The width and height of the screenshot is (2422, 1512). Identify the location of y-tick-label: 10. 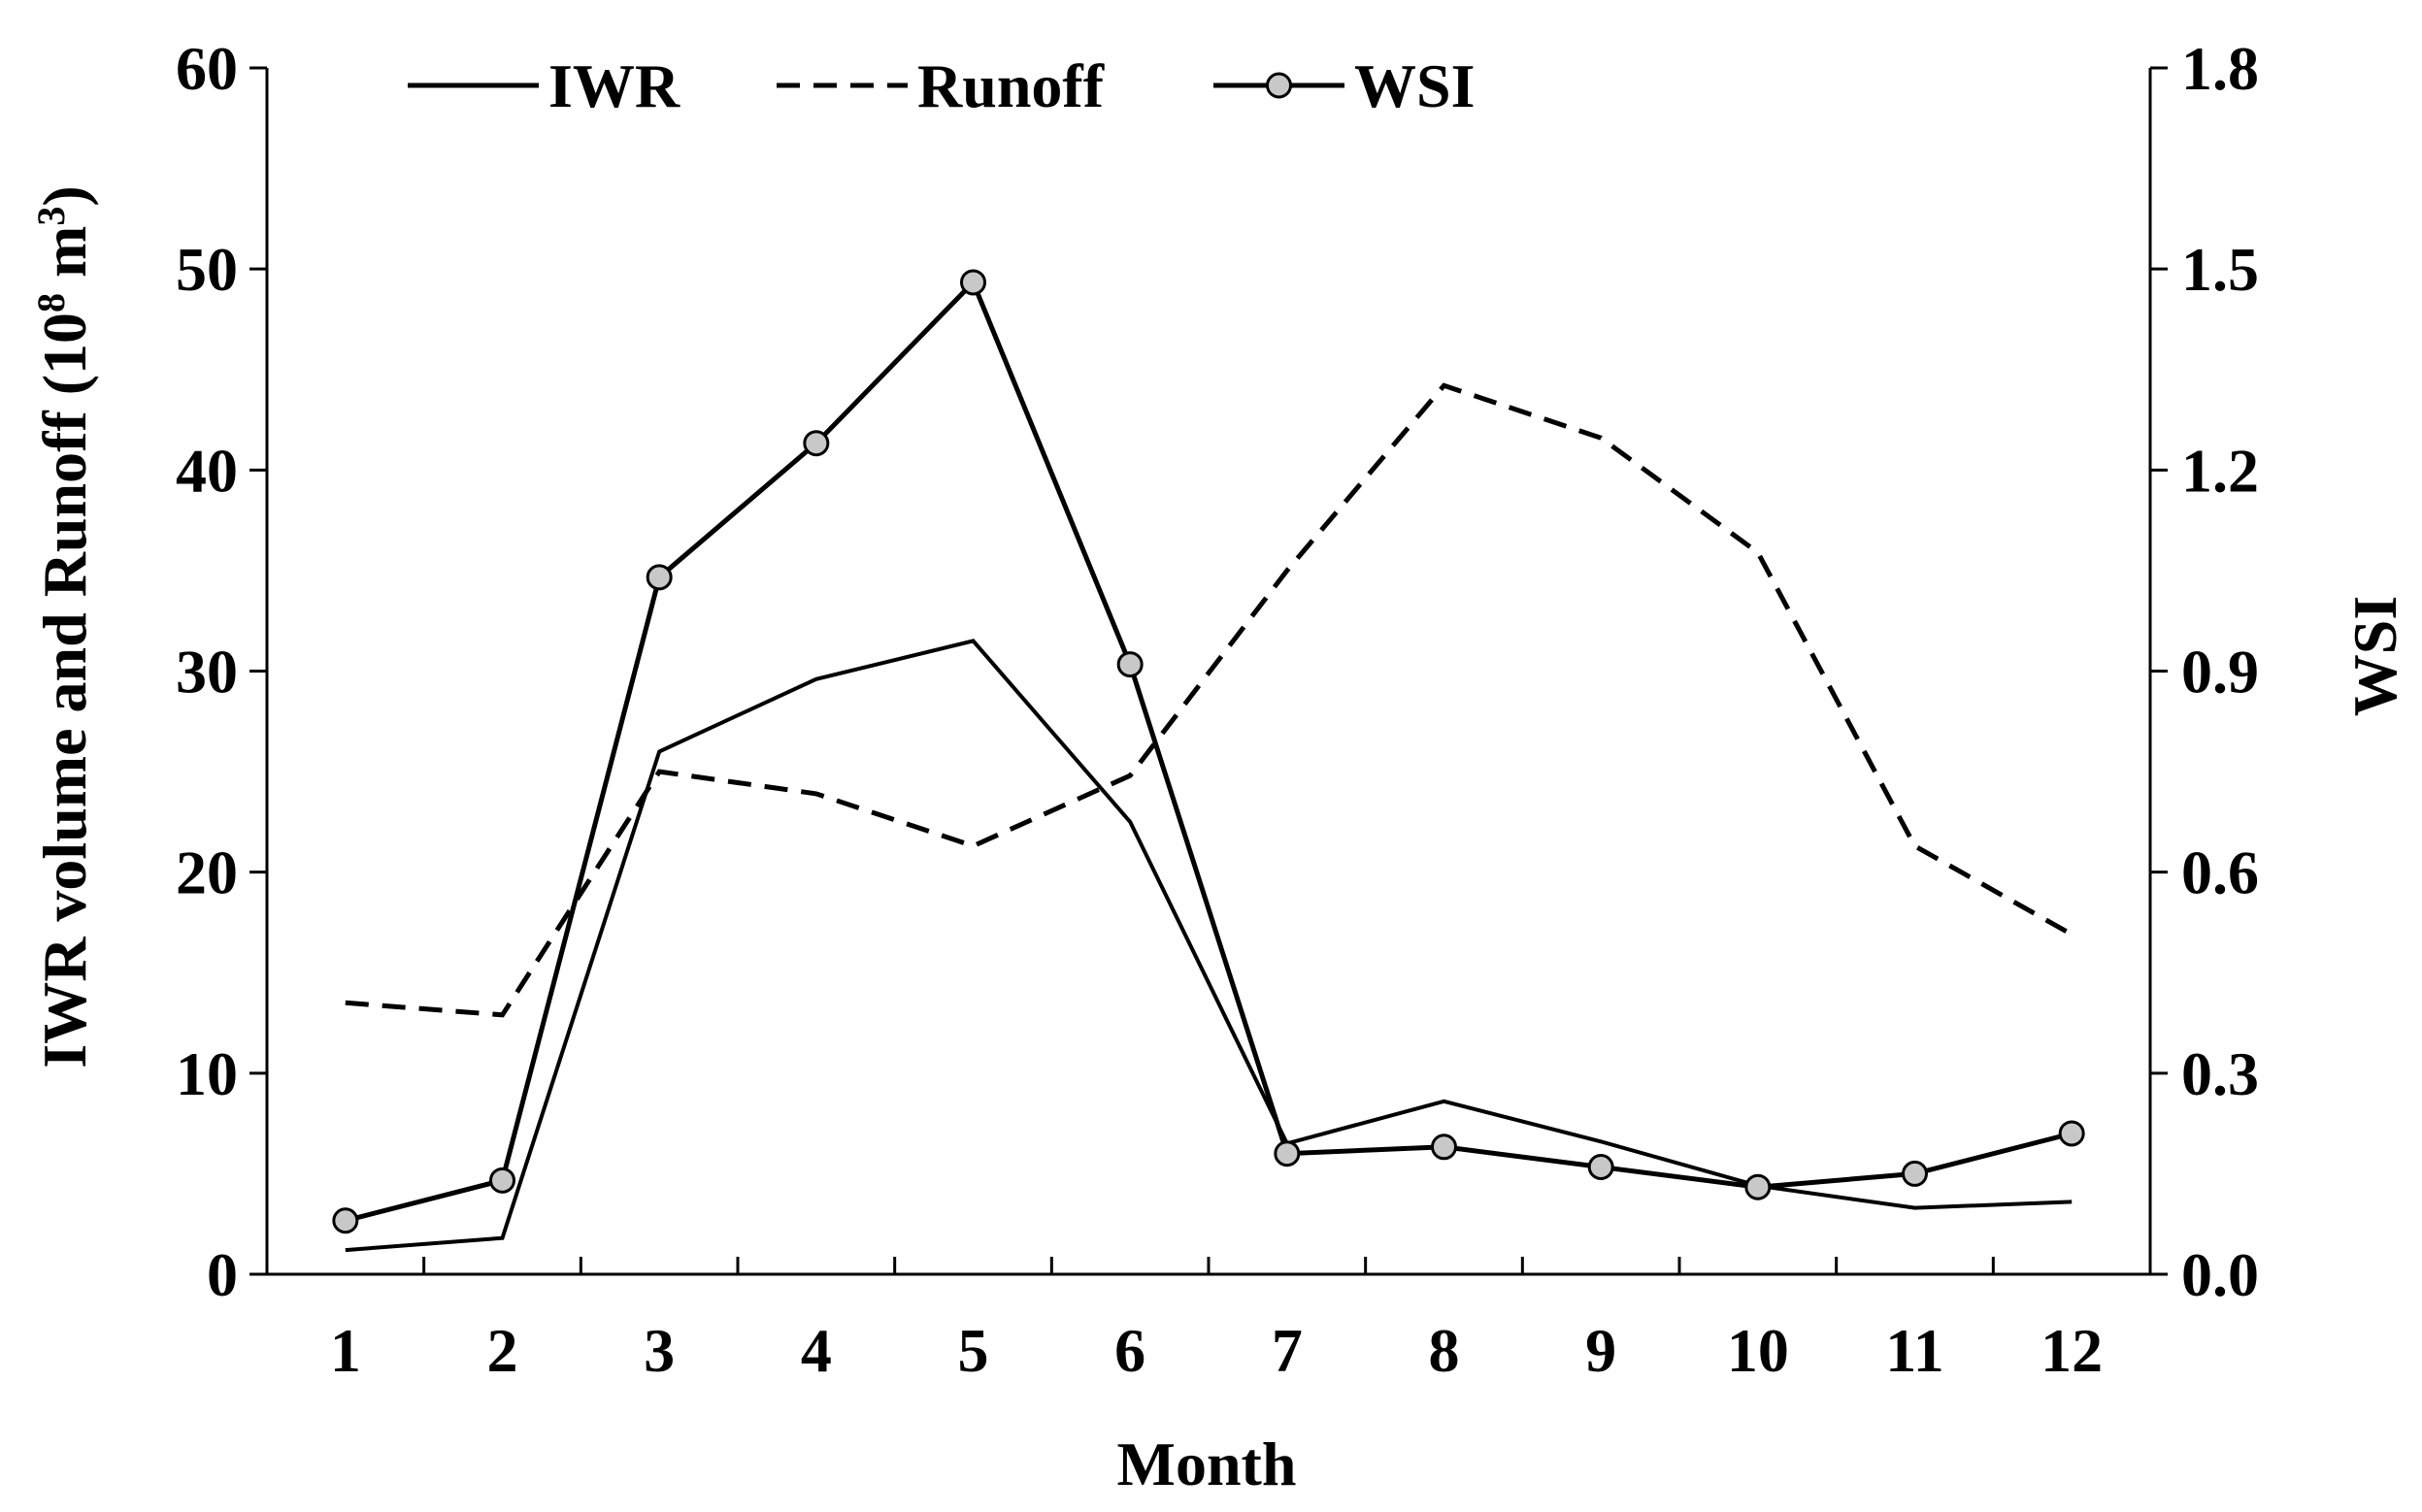
(207, 1073).